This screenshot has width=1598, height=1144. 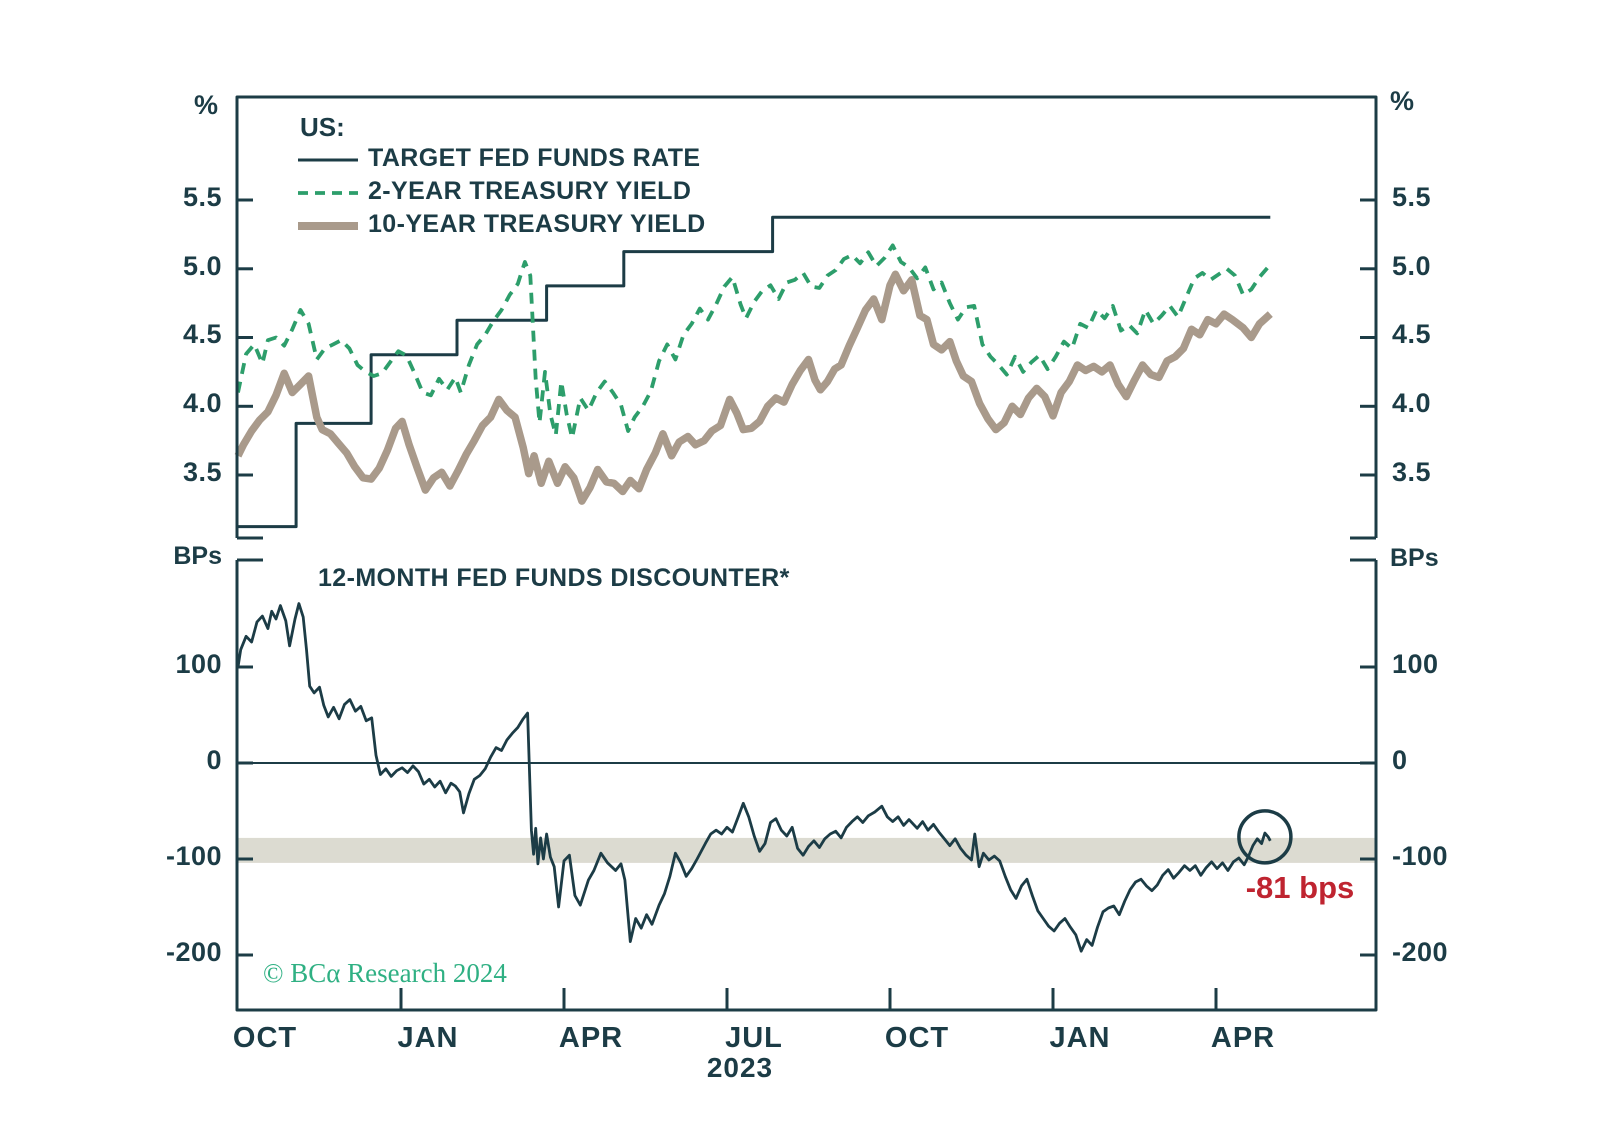 I want to click on annotation-minus-81-bps: -81 bps, so click(x=1300, y=887).